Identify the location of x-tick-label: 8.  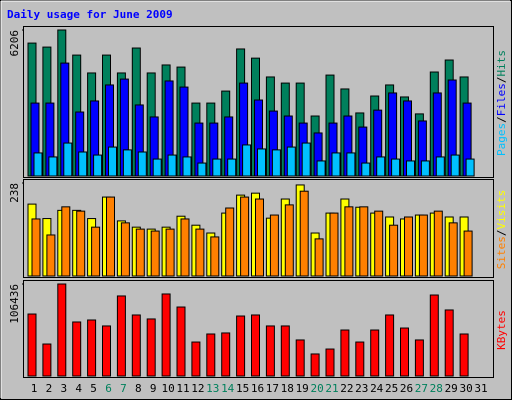
(138, 388).